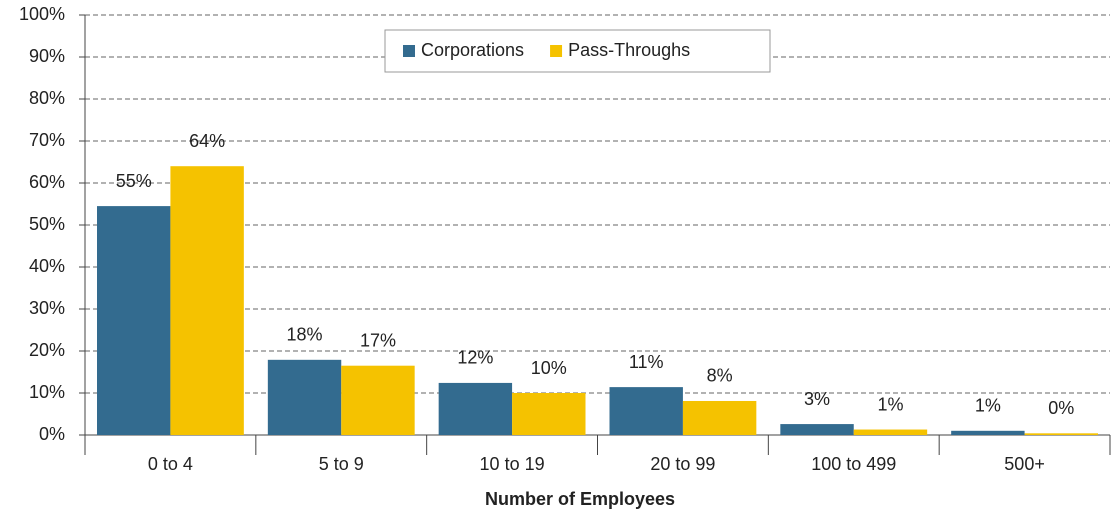  What do you see at coordinates (853, 464) in the screenshot?
I see `x-tick-label: 100 to 499` at bounding box center [853, 464].